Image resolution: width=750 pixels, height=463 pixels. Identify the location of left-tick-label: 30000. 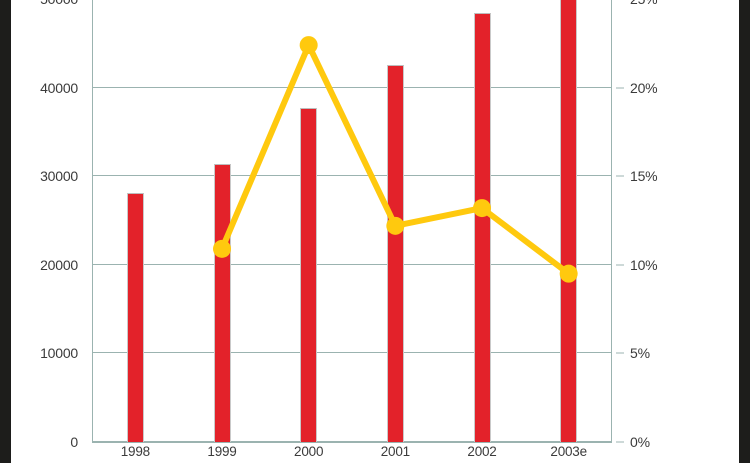
(59, 176).